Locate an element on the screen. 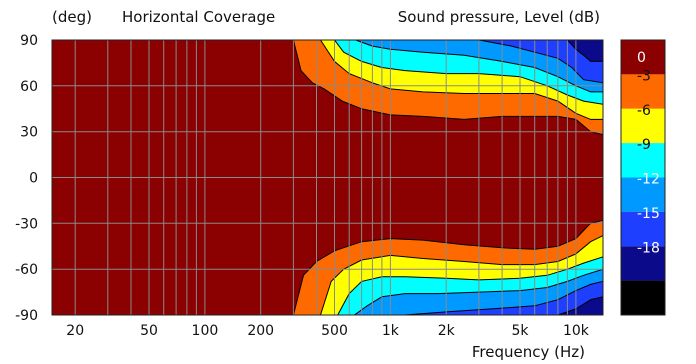 The height and width of the screenshot is (364, 696). x-tick-label: 20 is located at coordinates (75, 331).